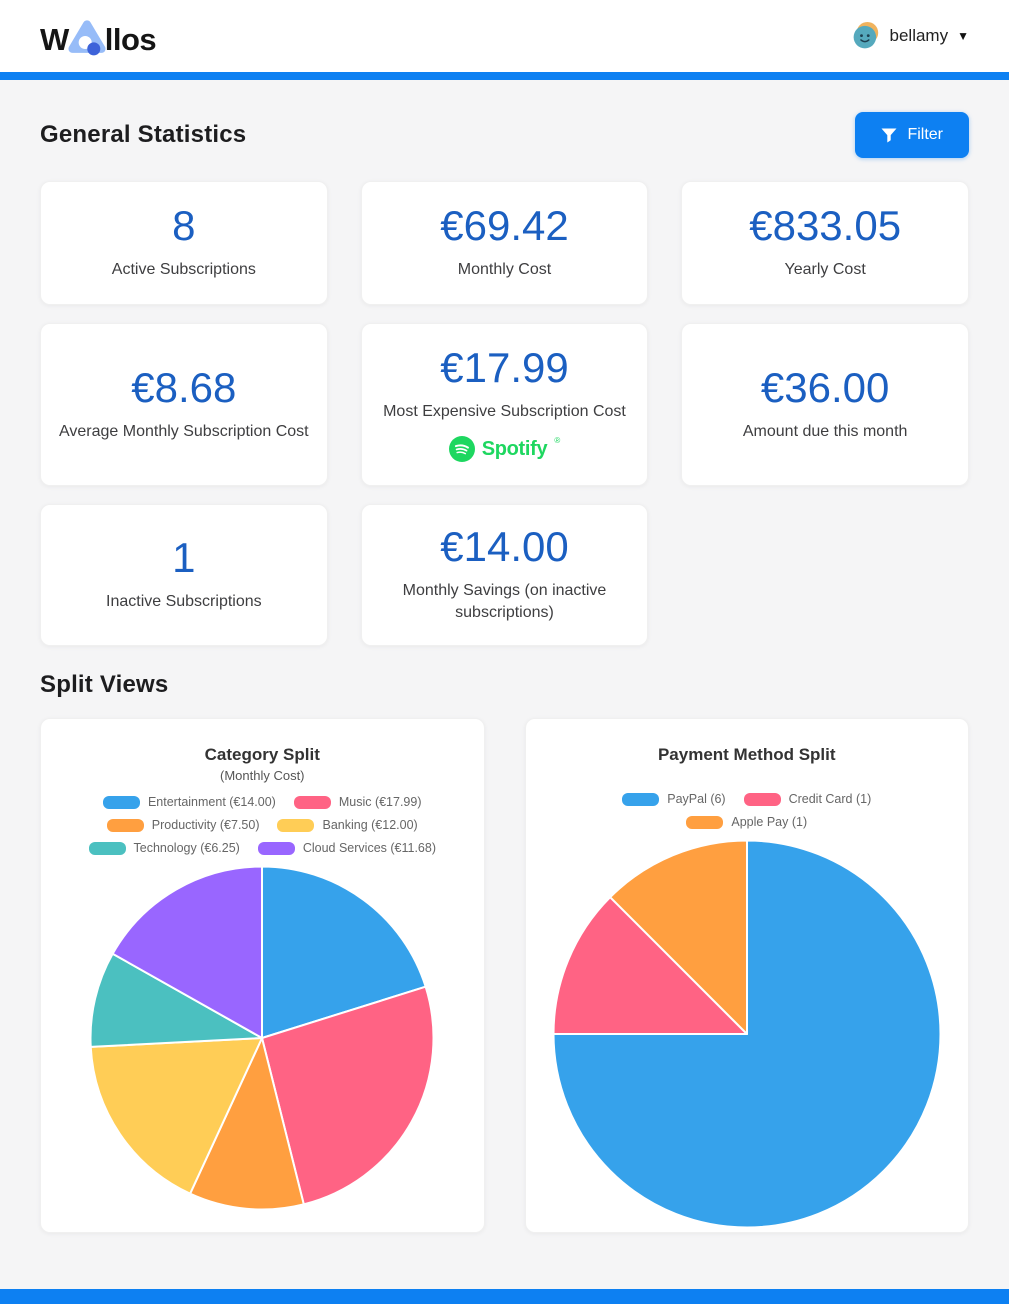  I want to click on logo-text-w: W, so click(54, 39).